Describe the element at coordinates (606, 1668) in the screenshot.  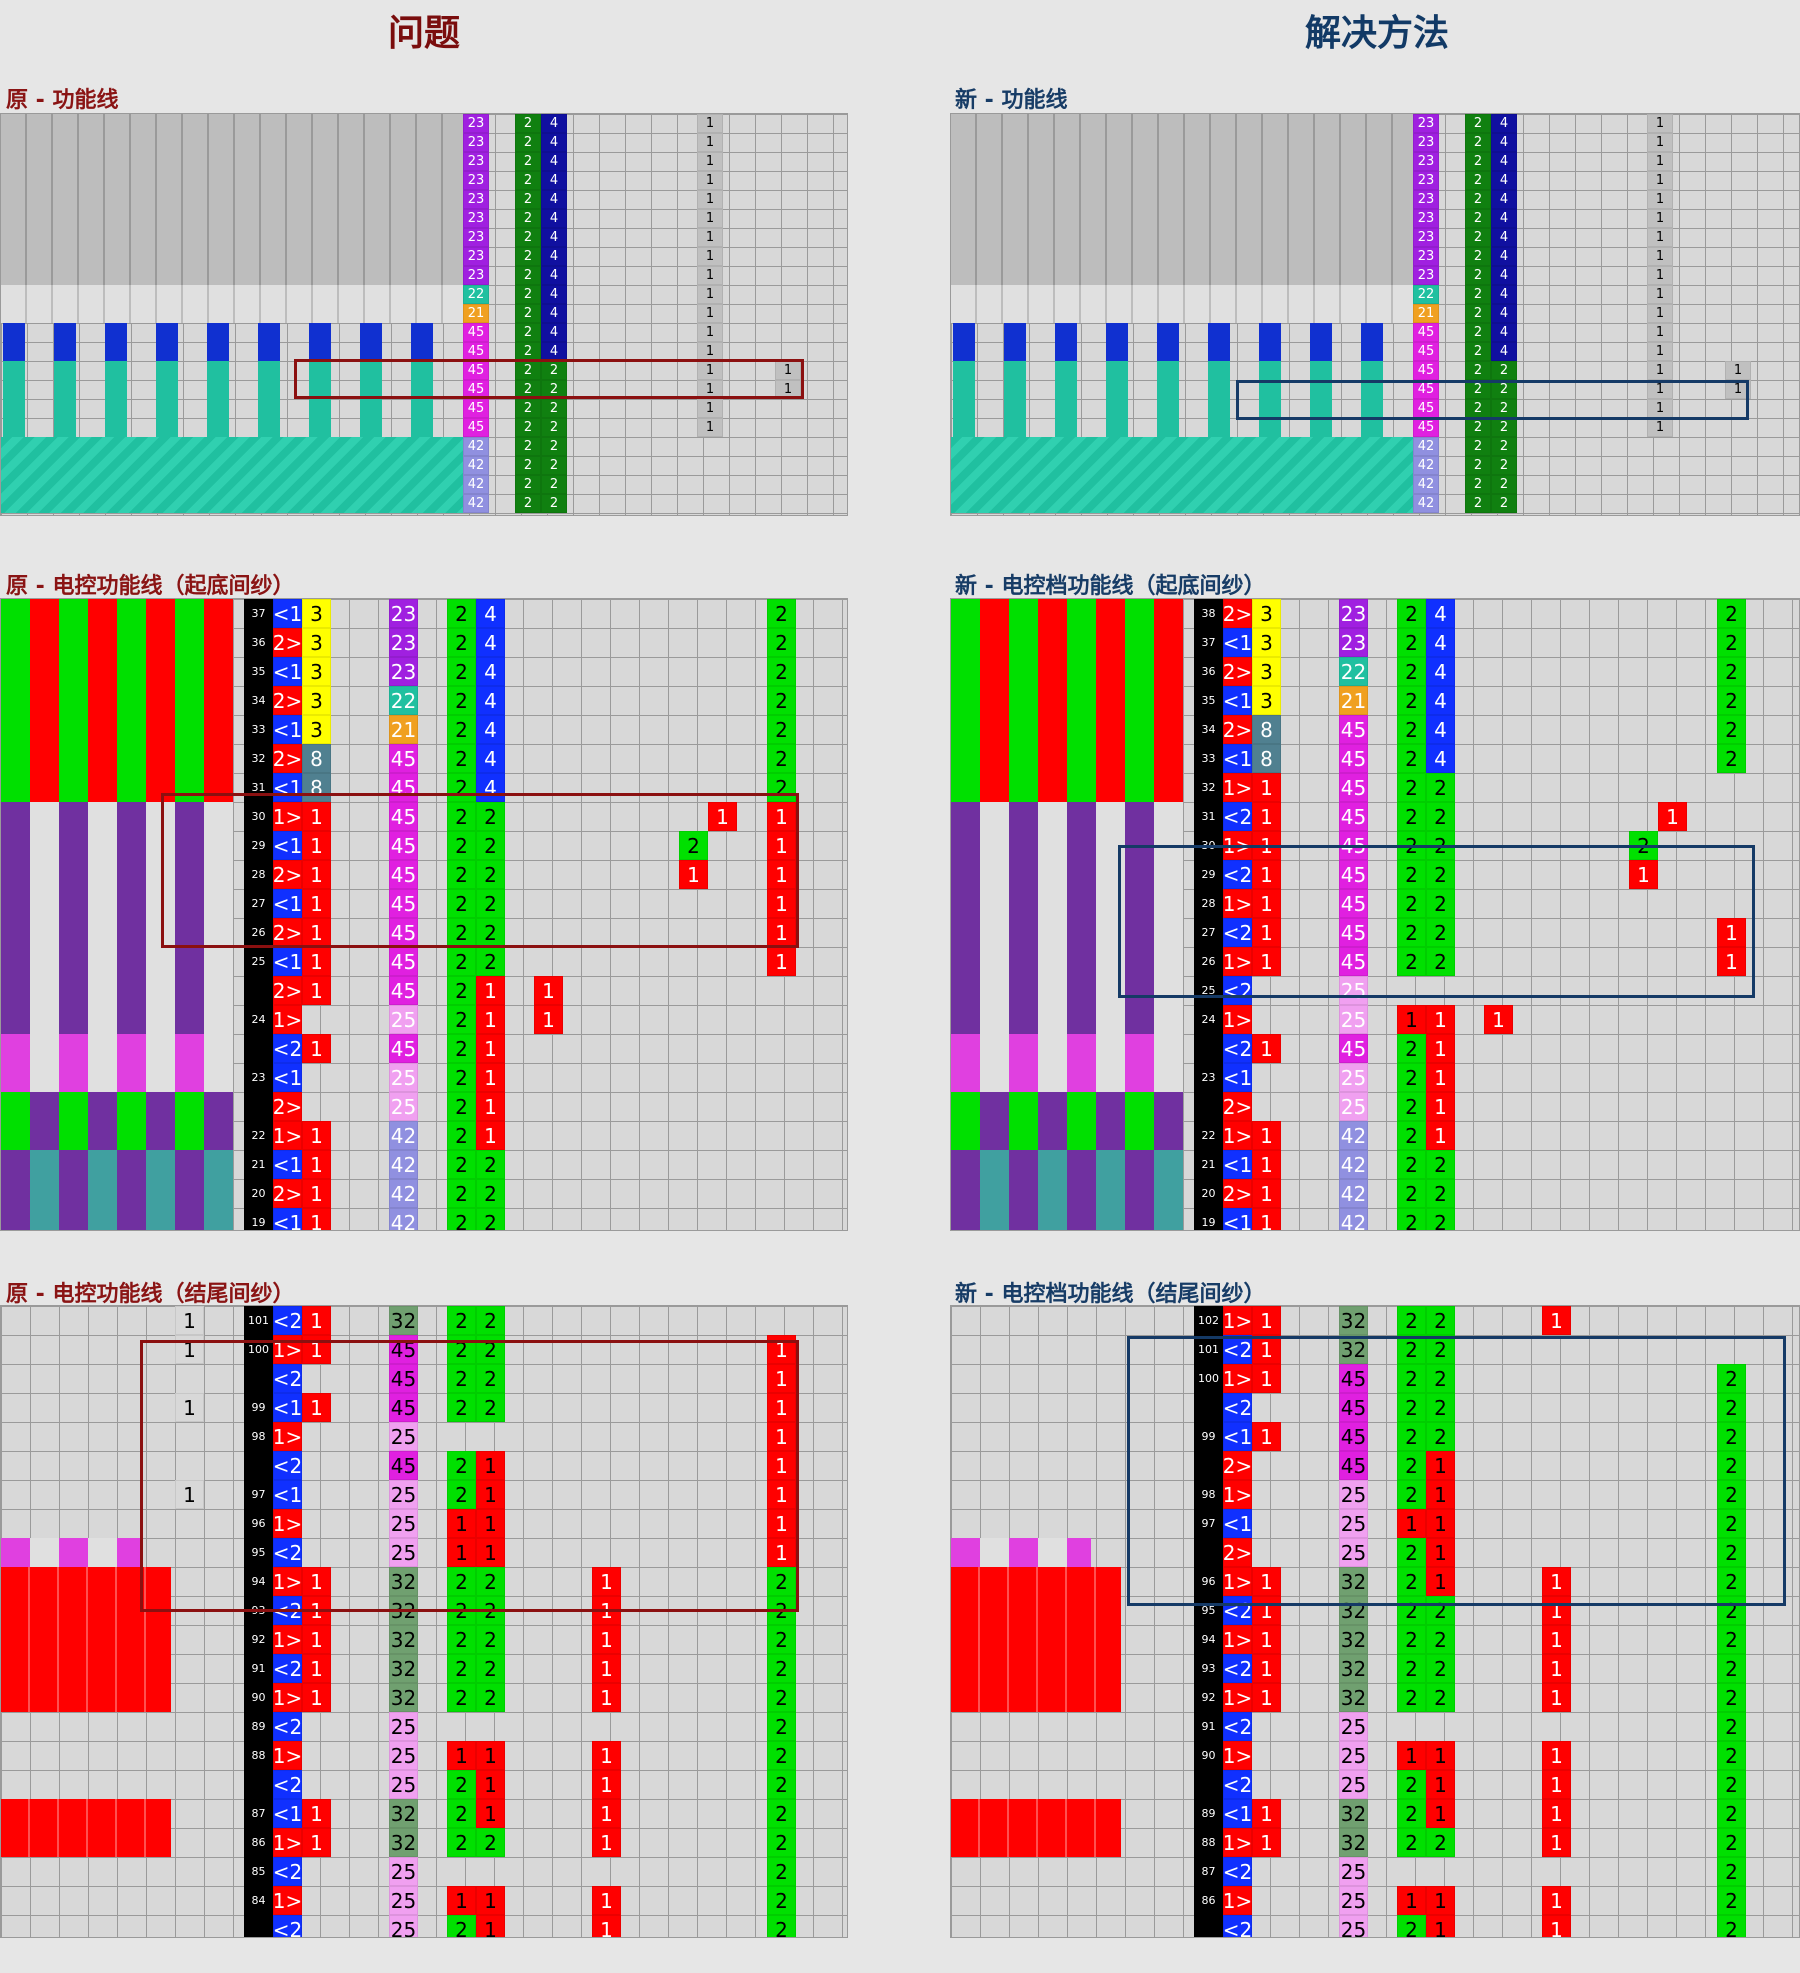
I see `mid-cell: 1` at that location.